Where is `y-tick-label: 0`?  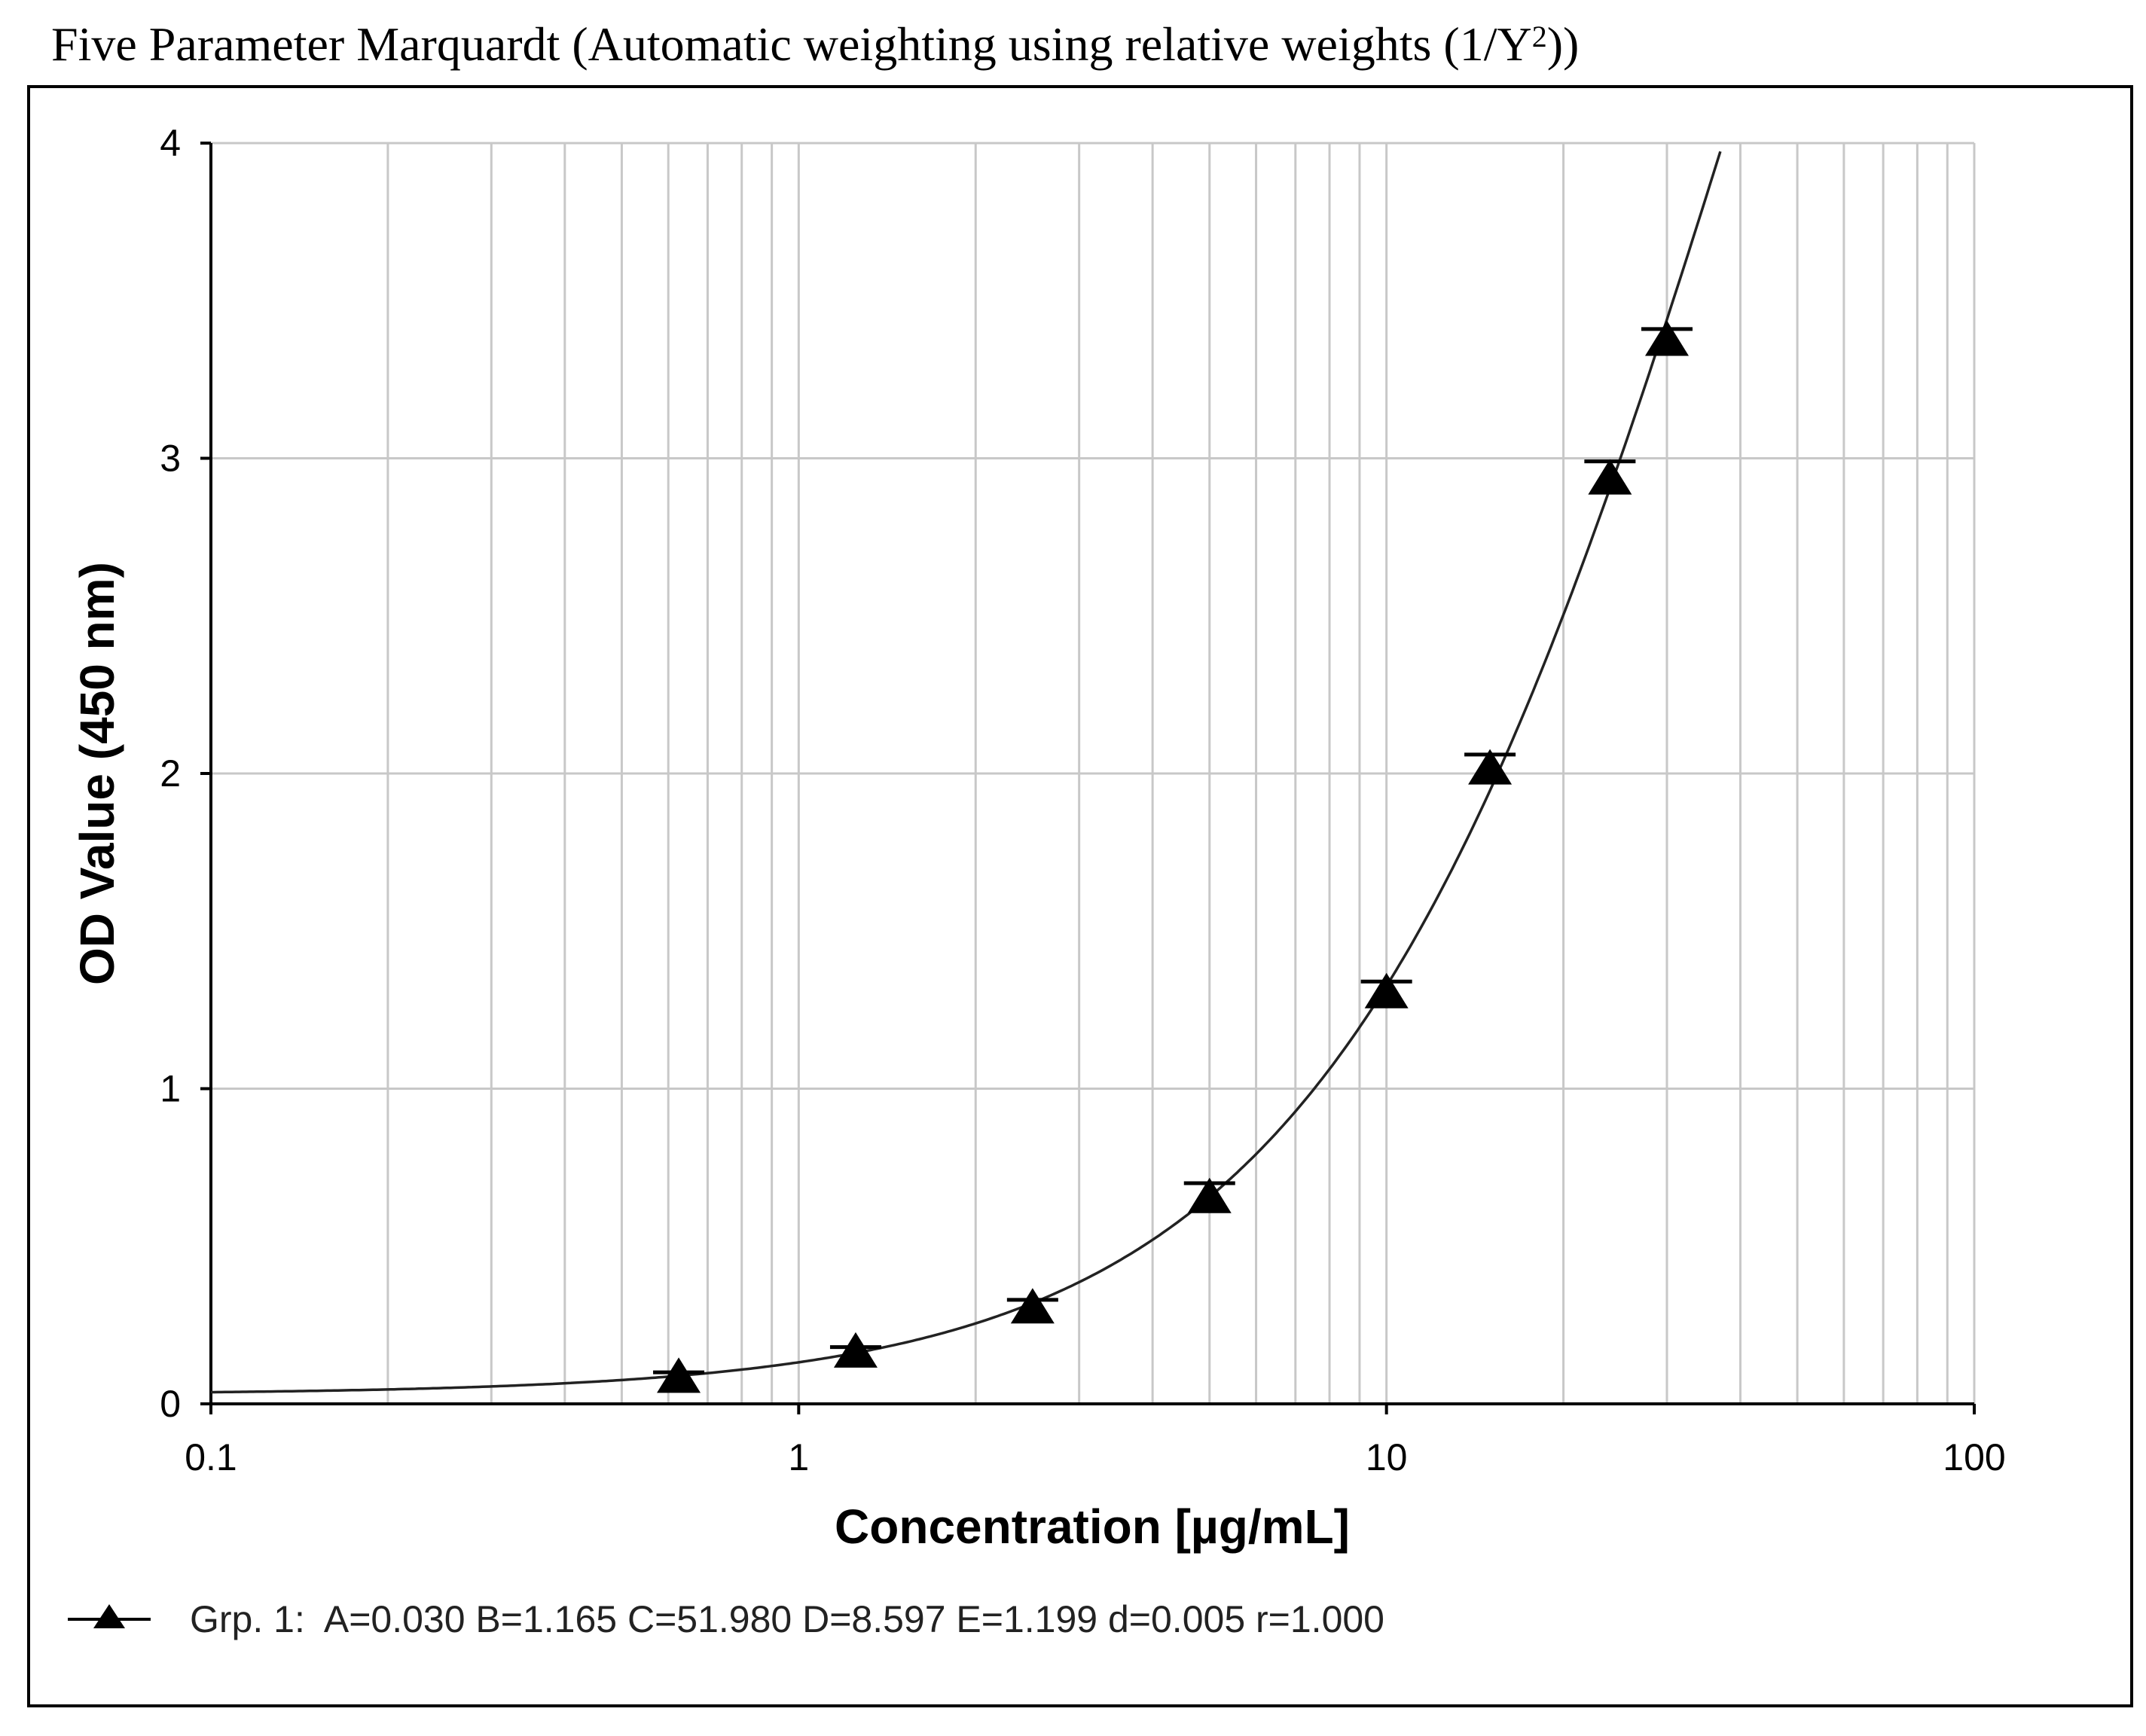 y-tick-label: 0 is located at coordinates (171, 1404).